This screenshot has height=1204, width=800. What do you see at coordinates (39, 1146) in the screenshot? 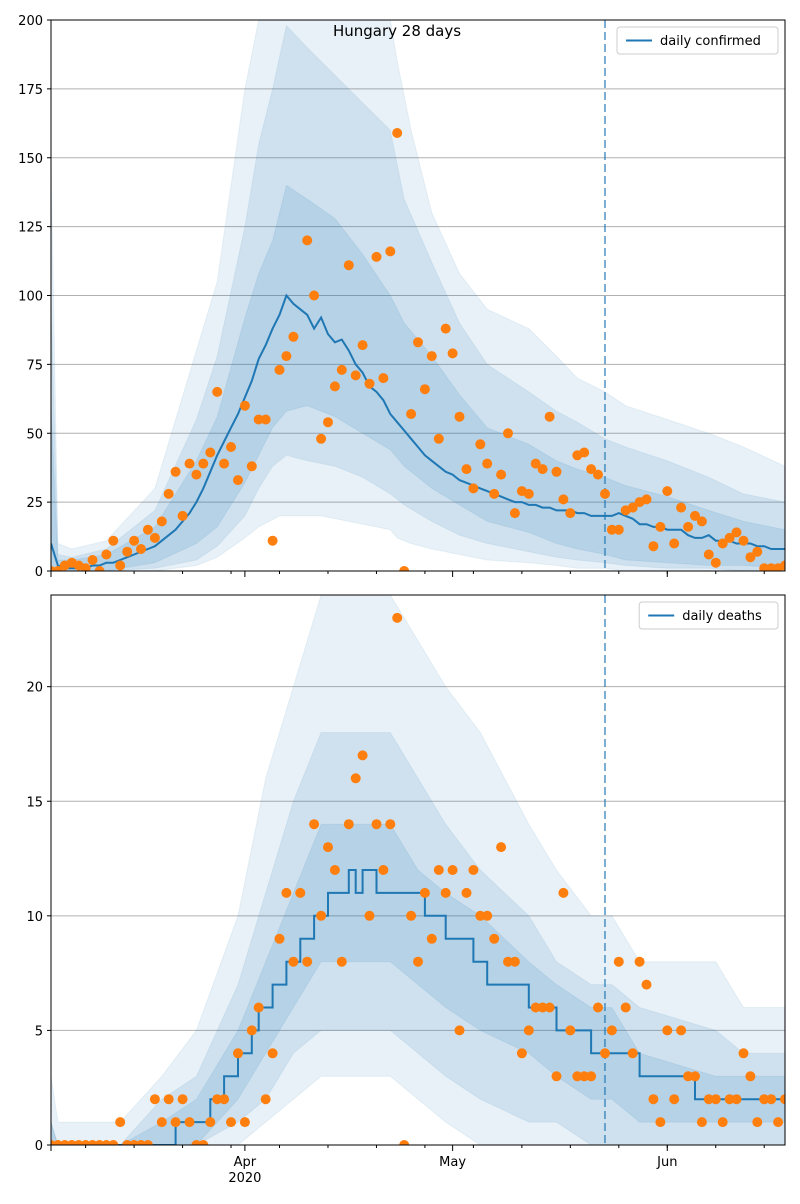
I see `y-tick-label-1-0: 0` at bounding box center [39, 1146].